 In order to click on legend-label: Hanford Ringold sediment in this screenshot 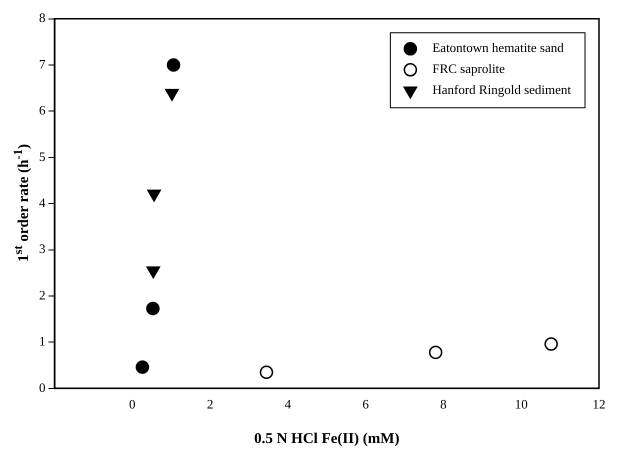, I will do `click(502, 90)`.